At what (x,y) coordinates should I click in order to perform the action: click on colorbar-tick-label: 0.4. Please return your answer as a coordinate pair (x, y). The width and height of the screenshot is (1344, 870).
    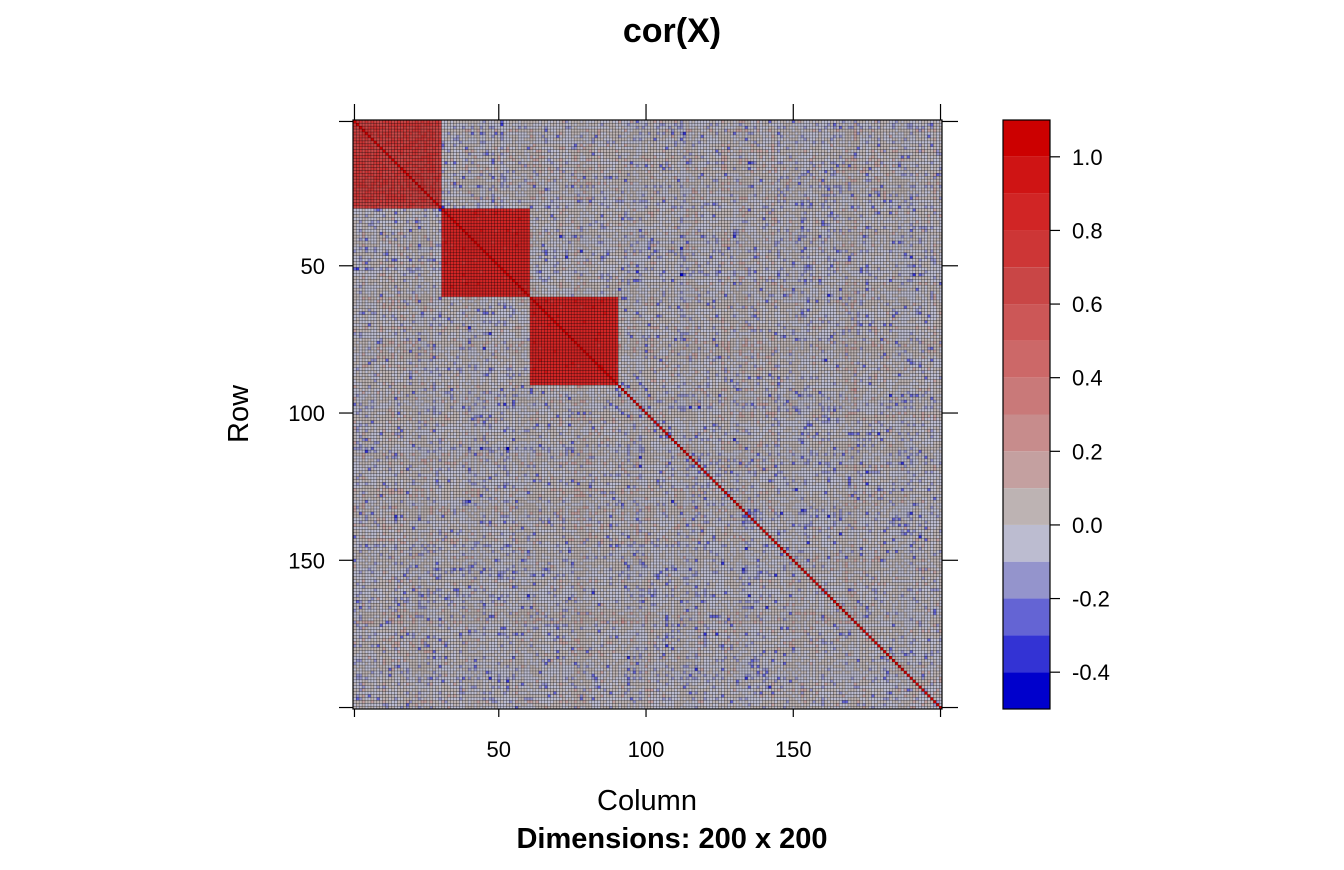
    Looking at the image, I should click on (1087, 378).